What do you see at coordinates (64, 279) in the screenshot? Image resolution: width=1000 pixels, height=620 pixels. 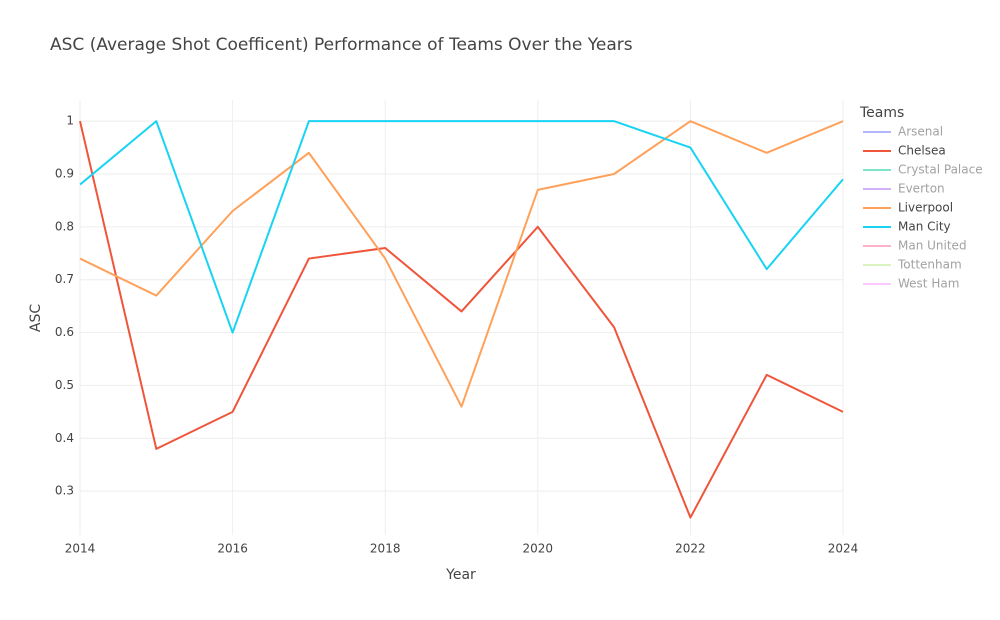 I see `y-tick-label: 0.7` at bounding box center [64, 279].